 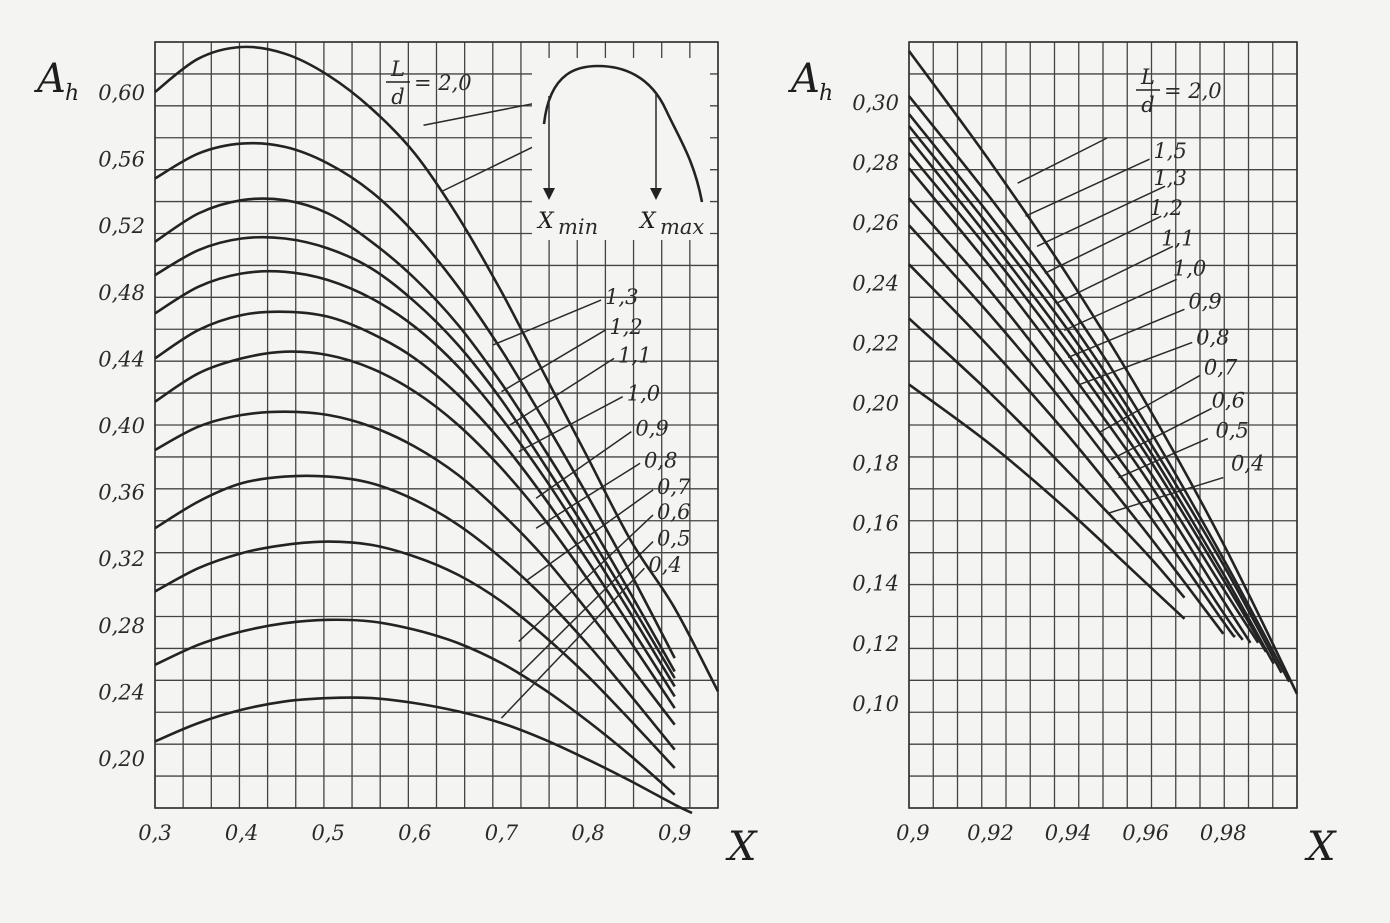 What do you see at coordinates (875, 163) in the screenshot?
I see `y-tick-label: 0,28` at bounding box center [875, 163].